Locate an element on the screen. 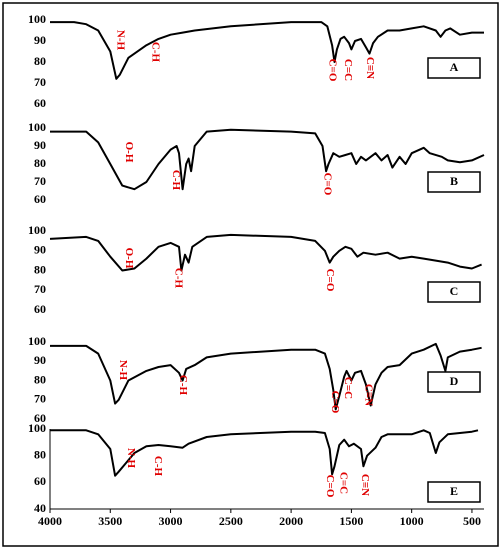  panel-label: C is located at coordinates (454, 291).